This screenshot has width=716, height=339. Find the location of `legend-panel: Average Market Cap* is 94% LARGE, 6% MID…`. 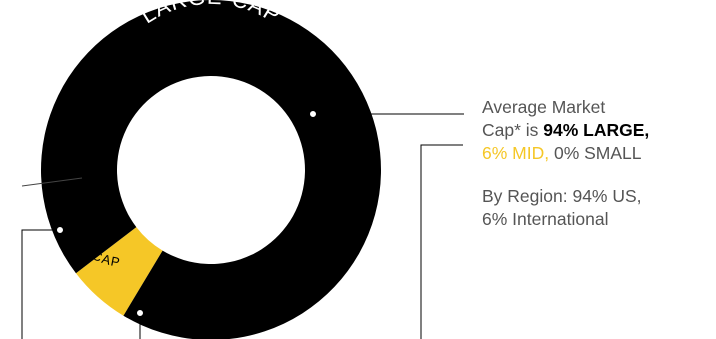

legend-panel: Average Market Cap* is 94% LARGE, 6% MID… is located at coordinates (597, 163).